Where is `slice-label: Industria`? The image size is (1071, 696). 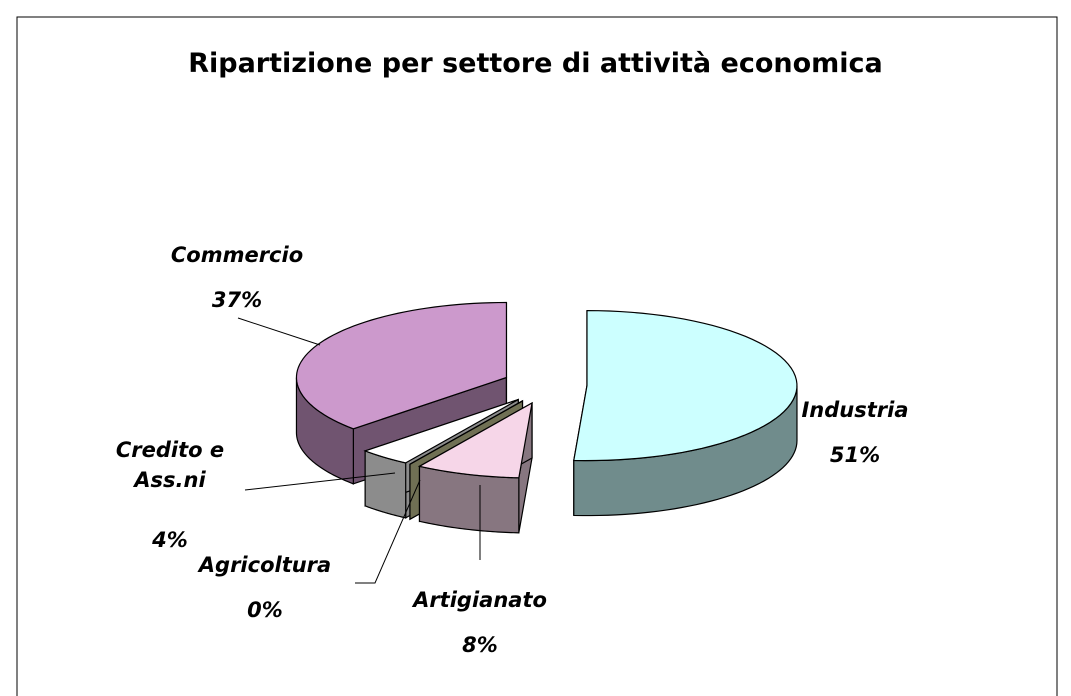 slice-label: Industria is located at coordinates (855, 410).